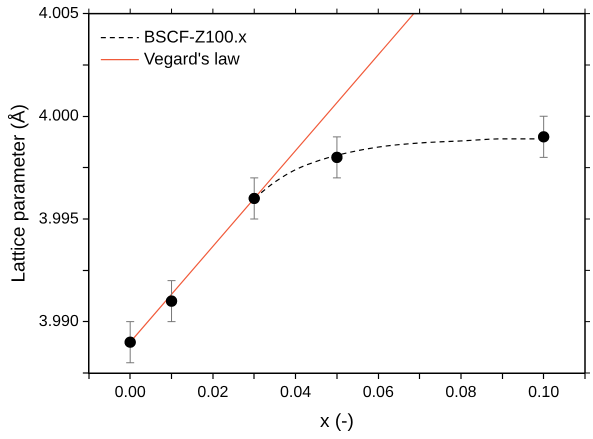  I want to click on y-tick-label: 3.990, so click(58, 321).